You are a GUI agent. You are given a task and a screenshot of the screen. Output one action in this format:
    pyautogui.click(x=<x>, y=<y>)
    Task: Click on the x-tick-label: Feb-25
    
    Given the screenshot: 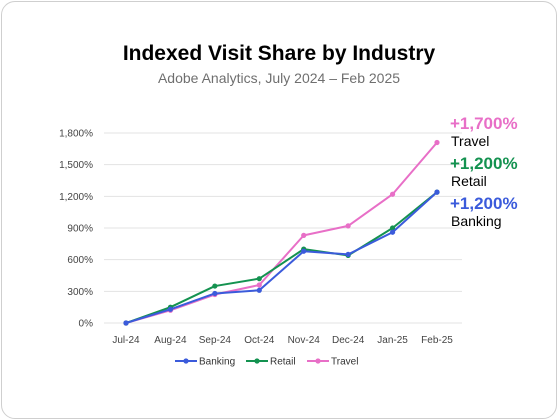 What is the action you would take?
    pyautogui.click(x=437, y=340)
    